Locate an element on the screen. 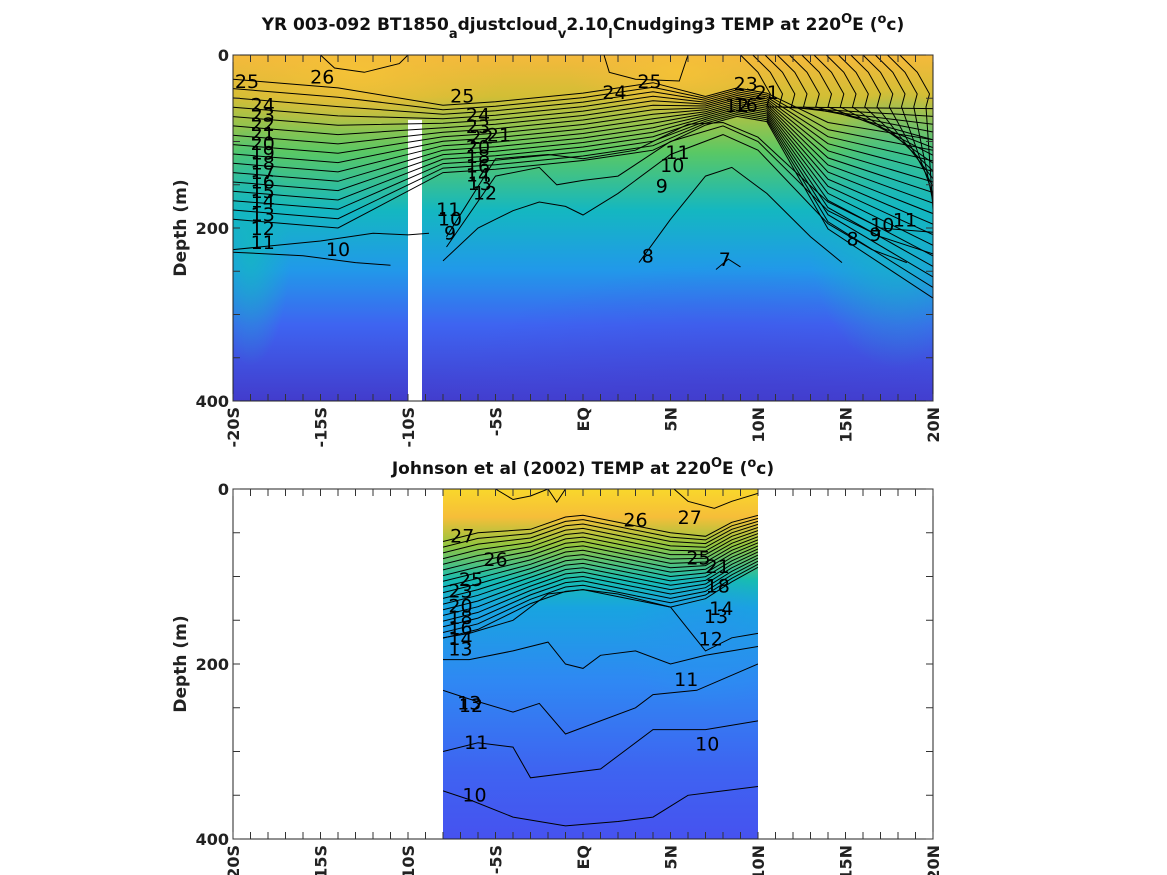  contour-label: 15 is located at coordinates (263, 192).